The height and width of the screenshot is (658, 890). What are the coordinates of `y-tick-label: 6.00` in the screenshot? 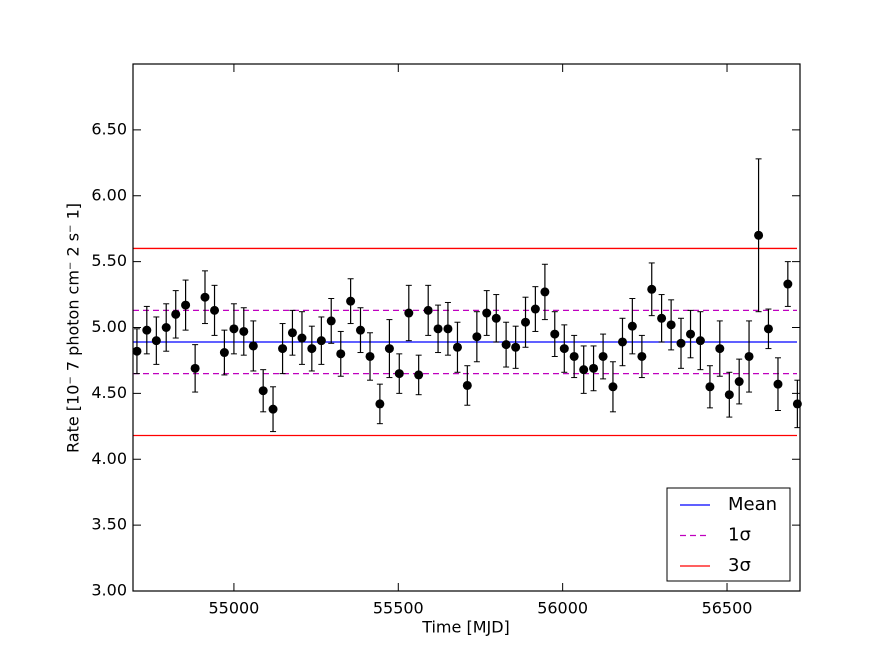 It's located at (109, 194).